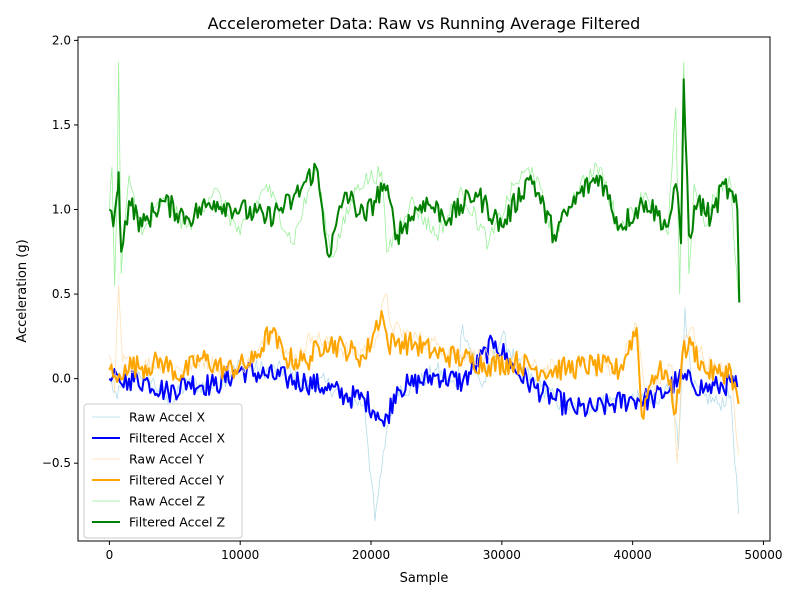 The height and width of the screenshot is (600, 800). Describe the element at coordinates (61, 210) in the screenshot. I see `y-tick-label: 1.0` at that location.